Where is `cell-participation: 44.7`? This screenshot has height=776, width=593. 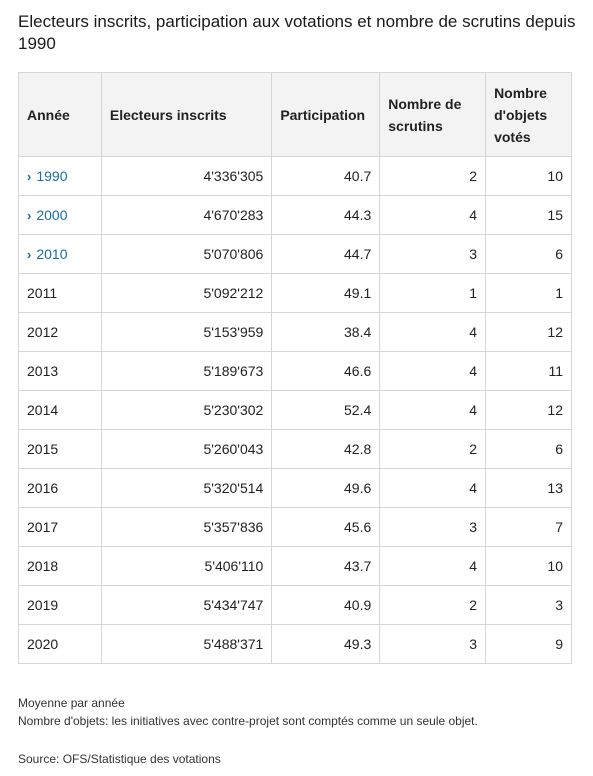
cell-participation: 44.7 is located at coordinates (326, 254).